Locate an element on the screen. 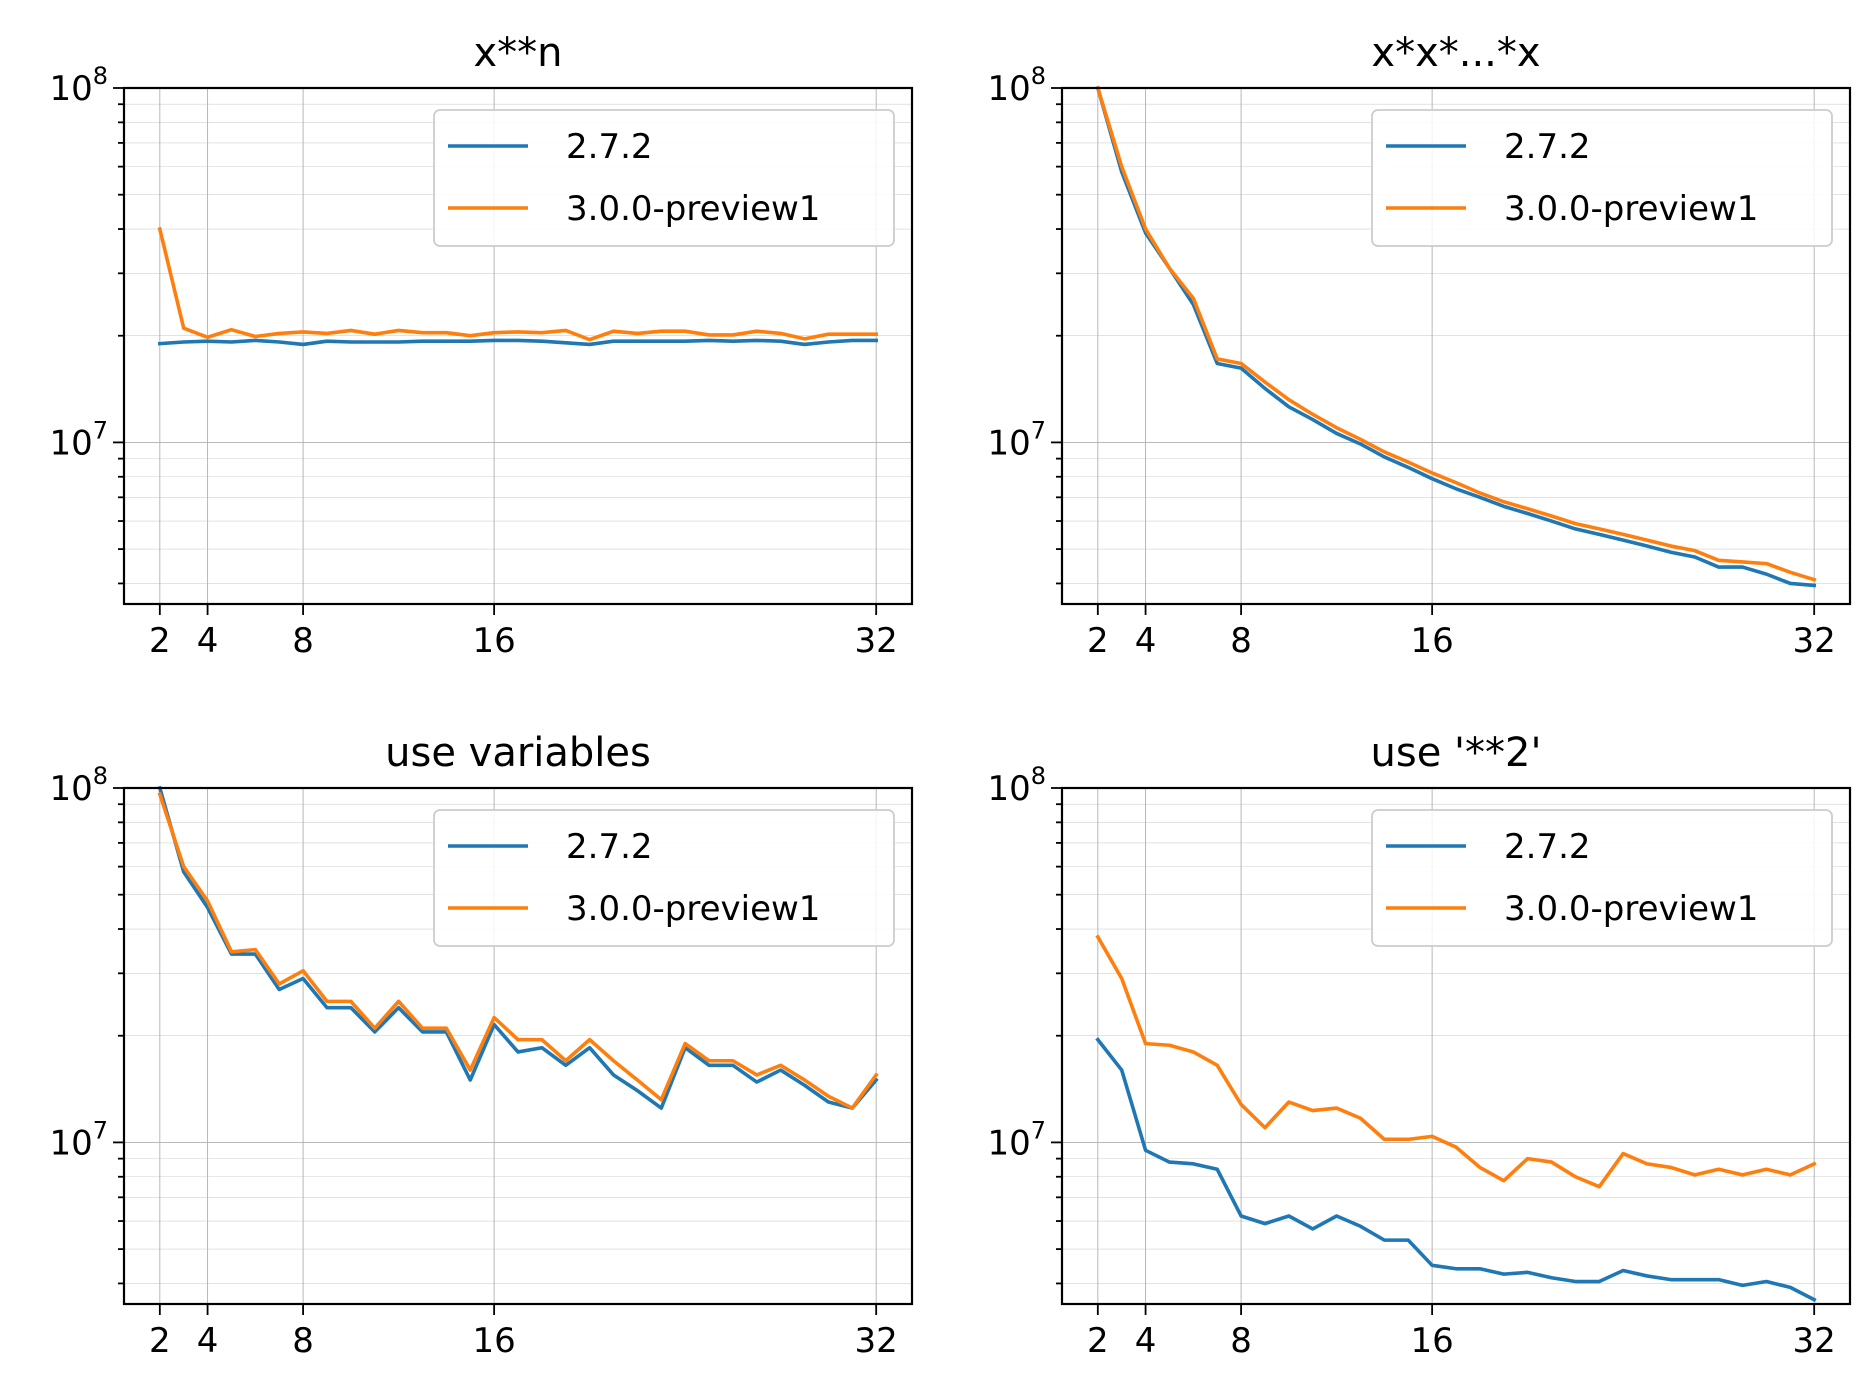  chart-title: x**n is located at coordinates (517, 53).